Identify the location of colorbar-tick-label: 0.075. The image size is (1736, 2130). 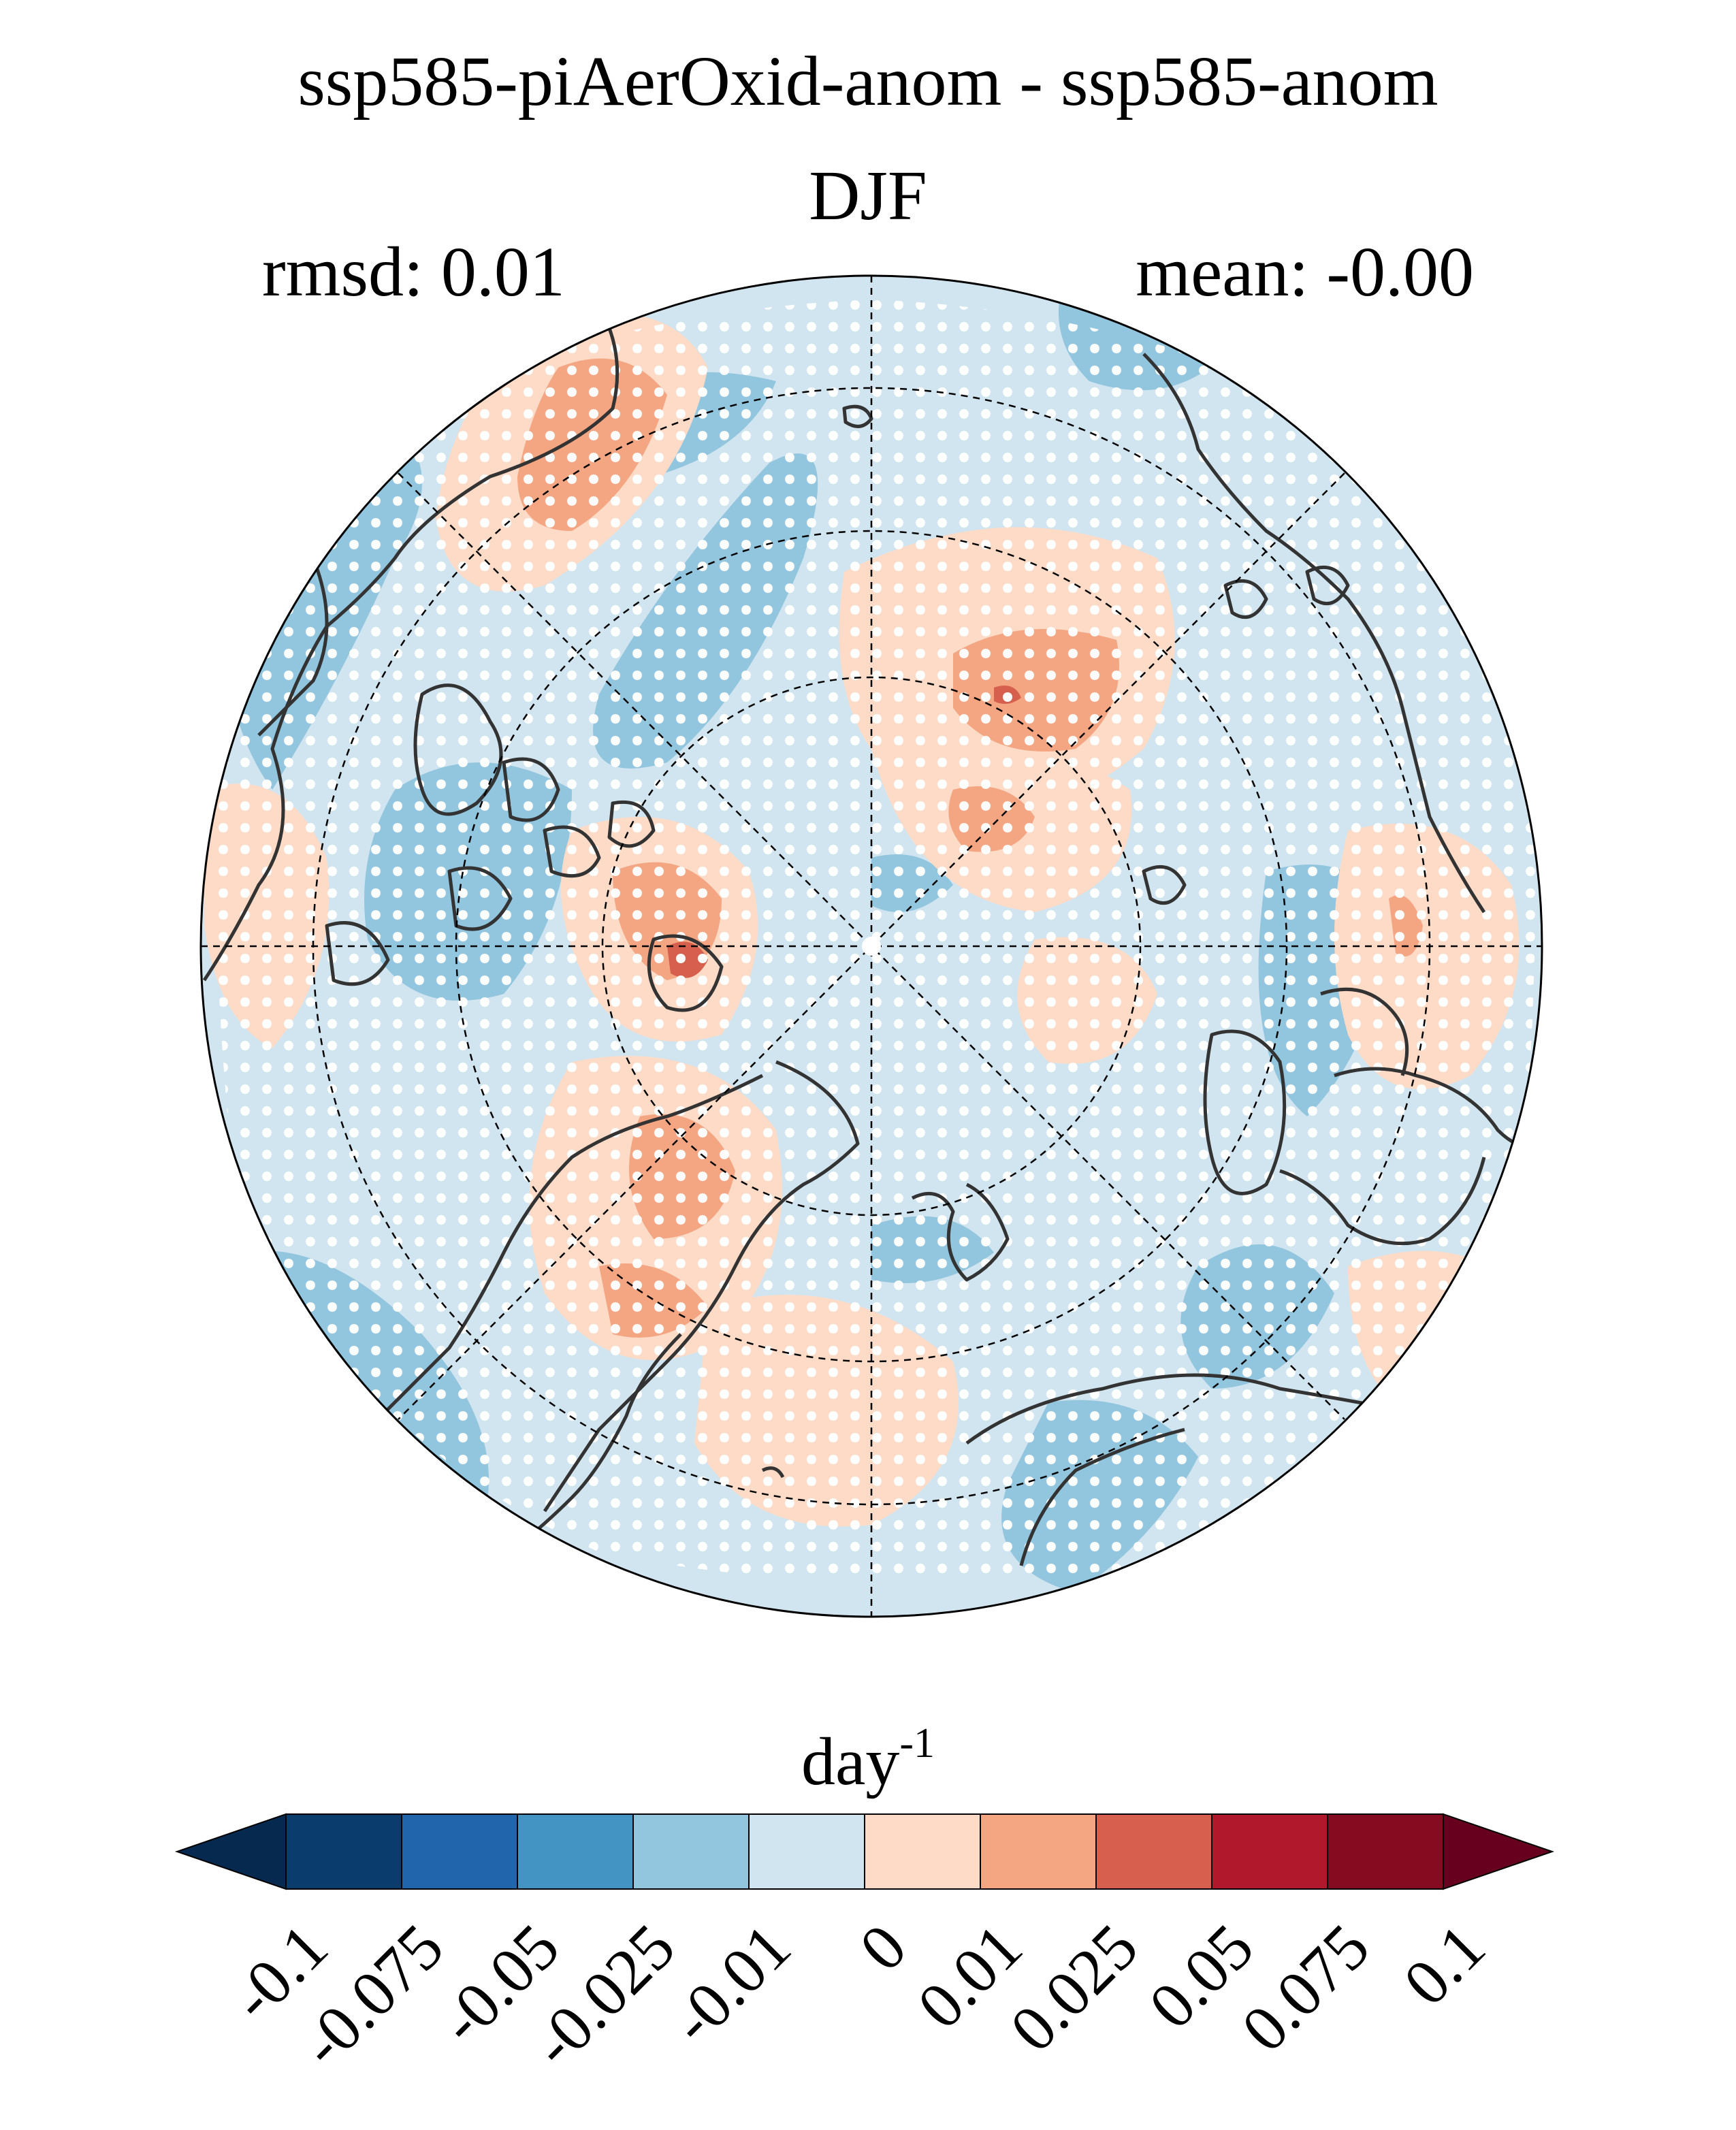
(1305, 1987).